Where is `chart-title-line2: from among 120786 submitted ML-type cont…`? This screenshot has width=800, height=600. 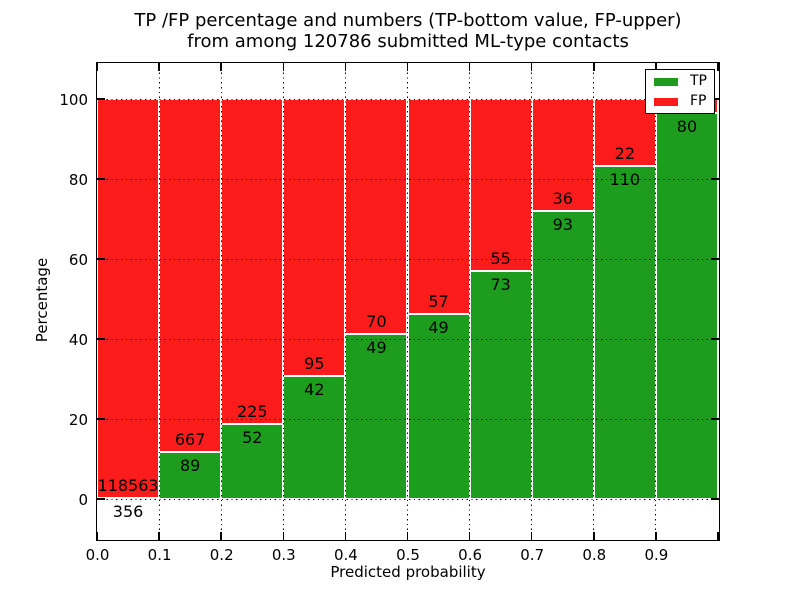 chart-title-line2: from among 120786 submitted ML-type cont… is located at coordinates (408, 41).